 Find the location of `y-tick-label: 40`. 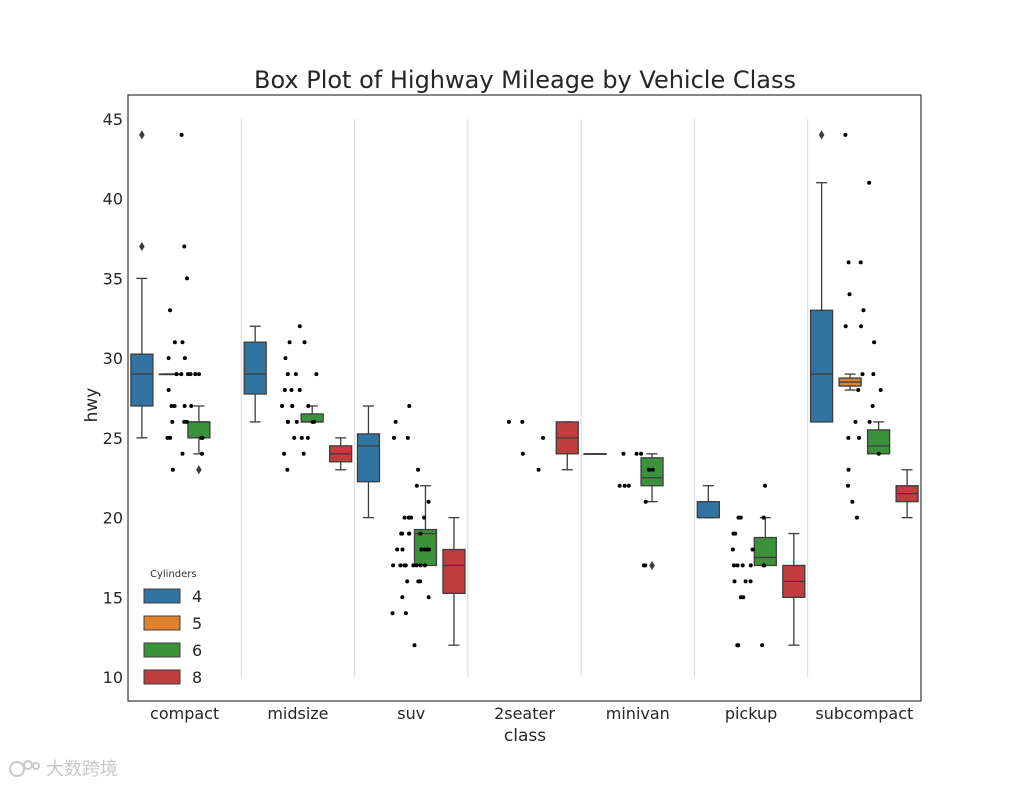

y-tick-label: 40 is located at coordinates (113, 199).